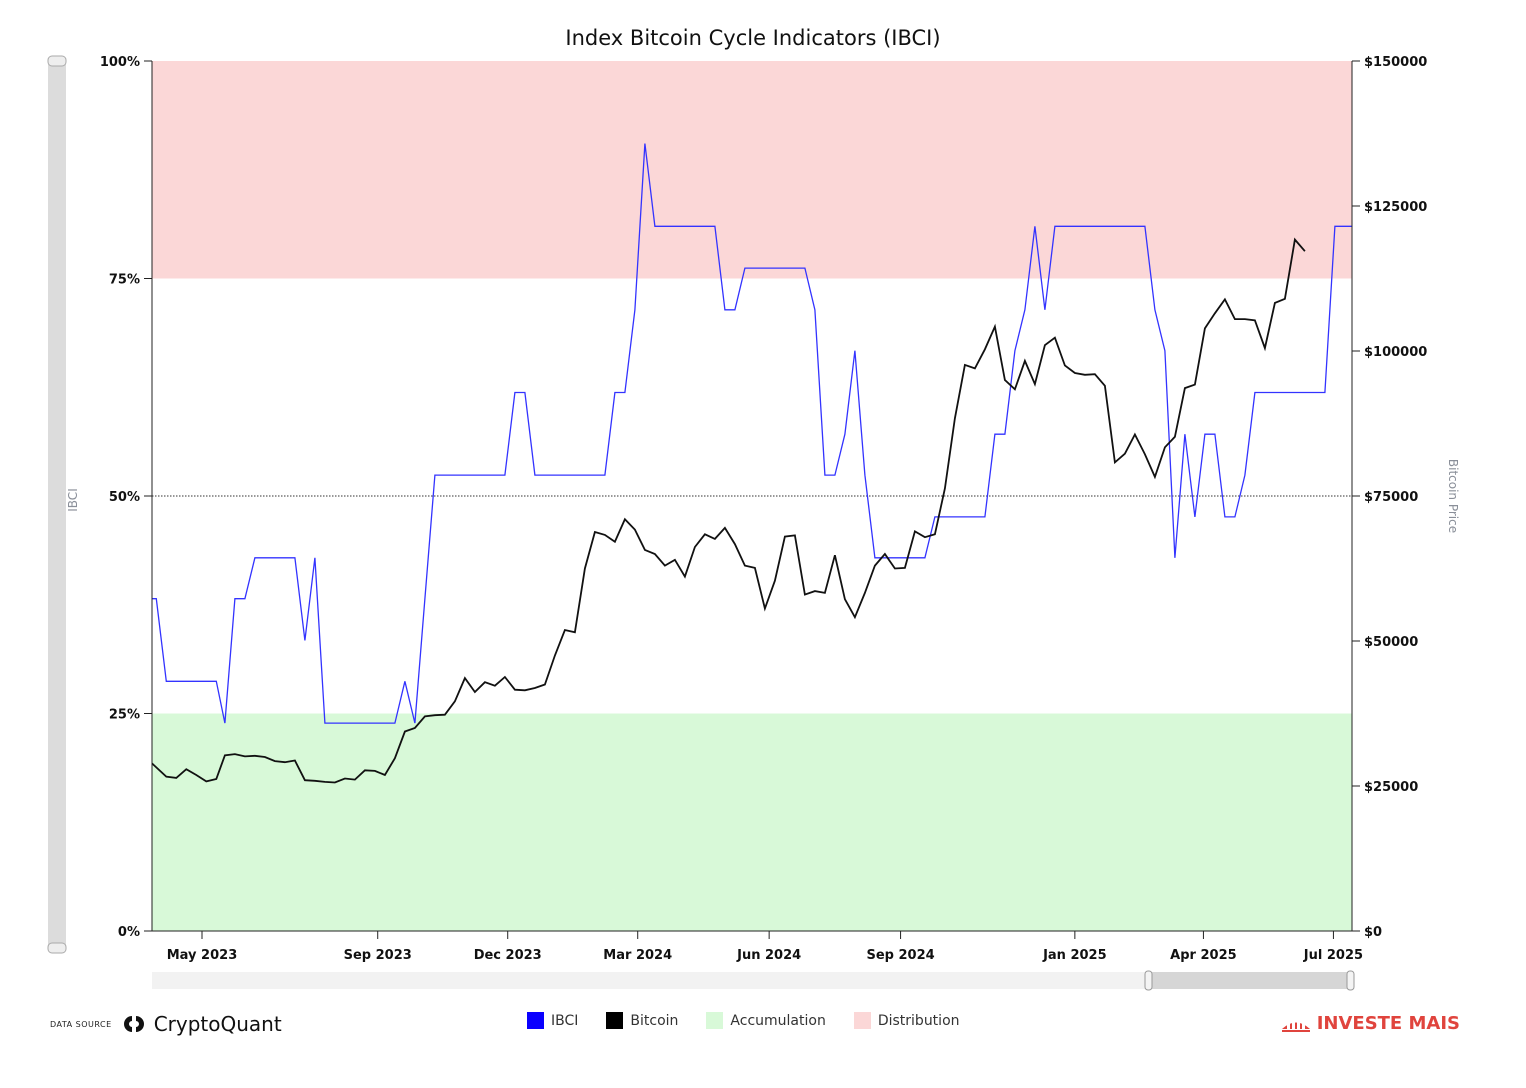 Image resolution: width=1526 pixels, height=1088 pixels. What do you see at coordinates (1350, 980) in the screenshot?
I see `navigator-handle-right` at bounding box center [1350, 980].